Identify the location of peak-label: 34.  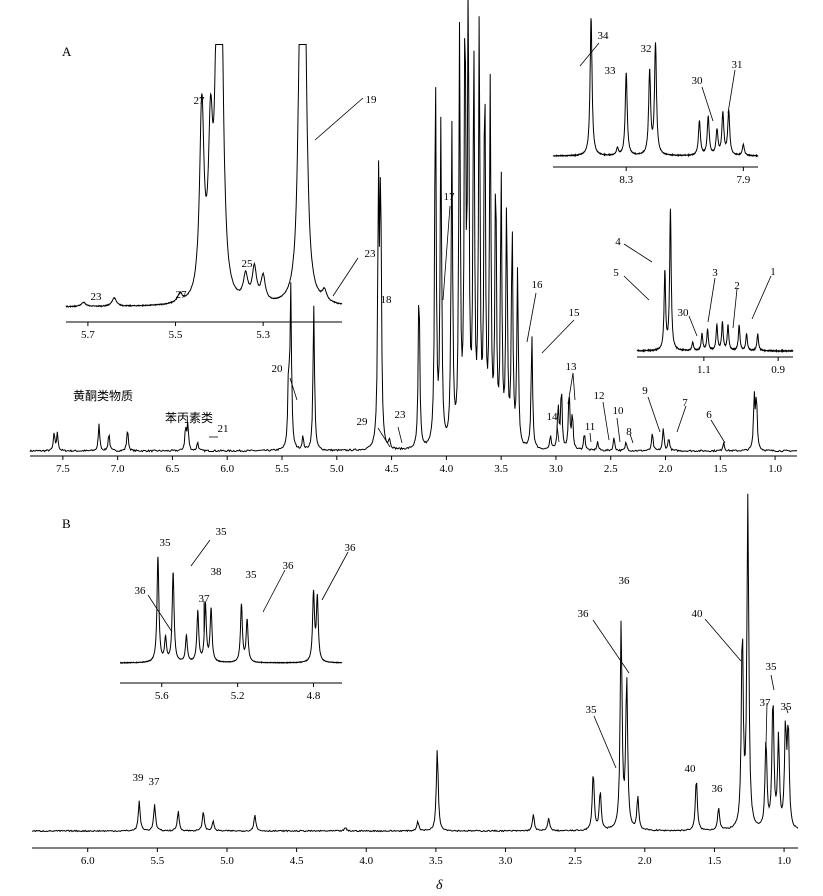
(604, 36).